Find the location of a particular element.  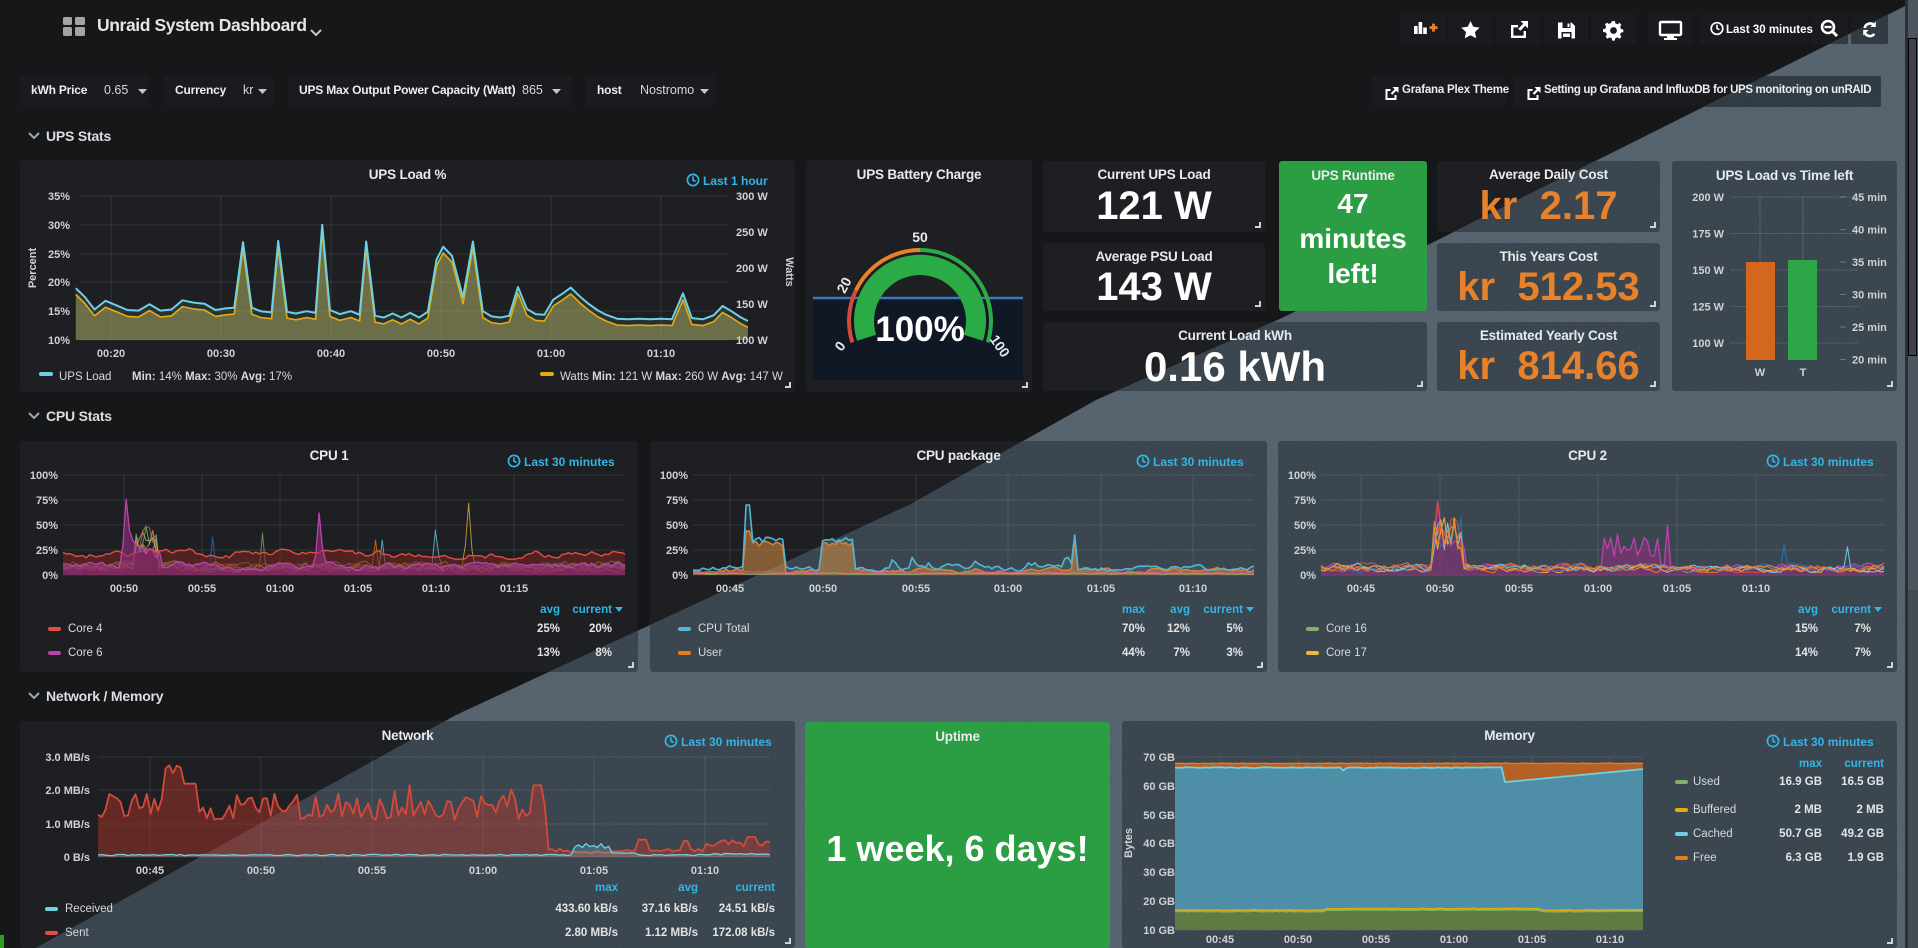

svg-text: 40 GB is located at coordinates (1159, 844).